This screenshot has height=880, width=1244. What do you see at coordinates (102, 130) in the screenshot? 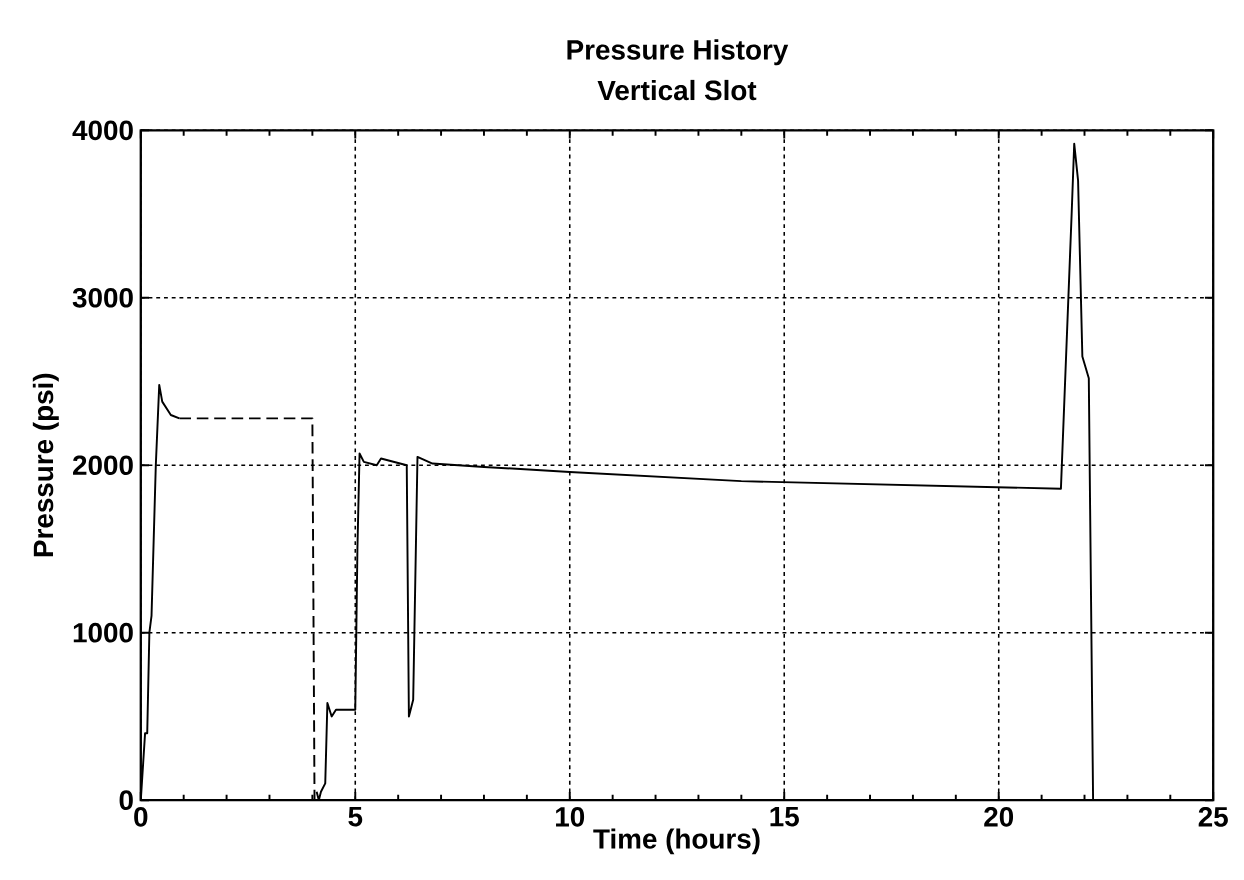
I see `y-tick-label: 4000` at bounding box center [102, 130].